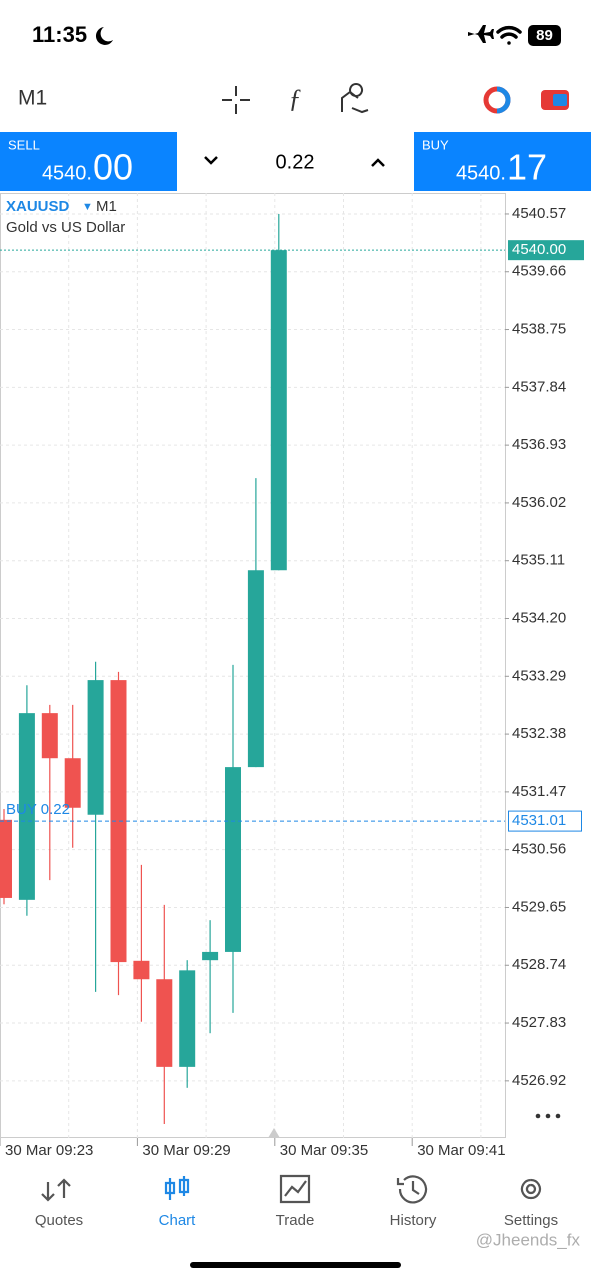  Describe the element at coordinates (435, 144) in the screenshot. I see `buy-label: BUY` at that location.